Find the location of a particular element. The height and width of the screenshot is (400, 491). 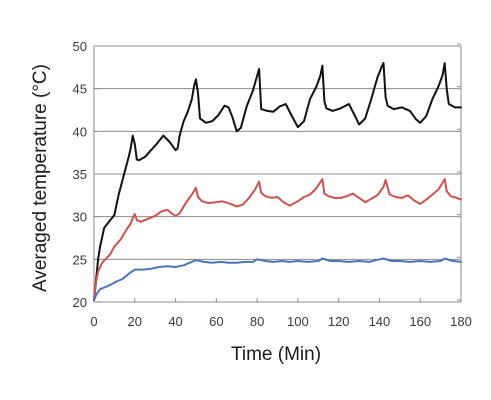

x-tick-label: 20 is located at coordinates (135, 321).